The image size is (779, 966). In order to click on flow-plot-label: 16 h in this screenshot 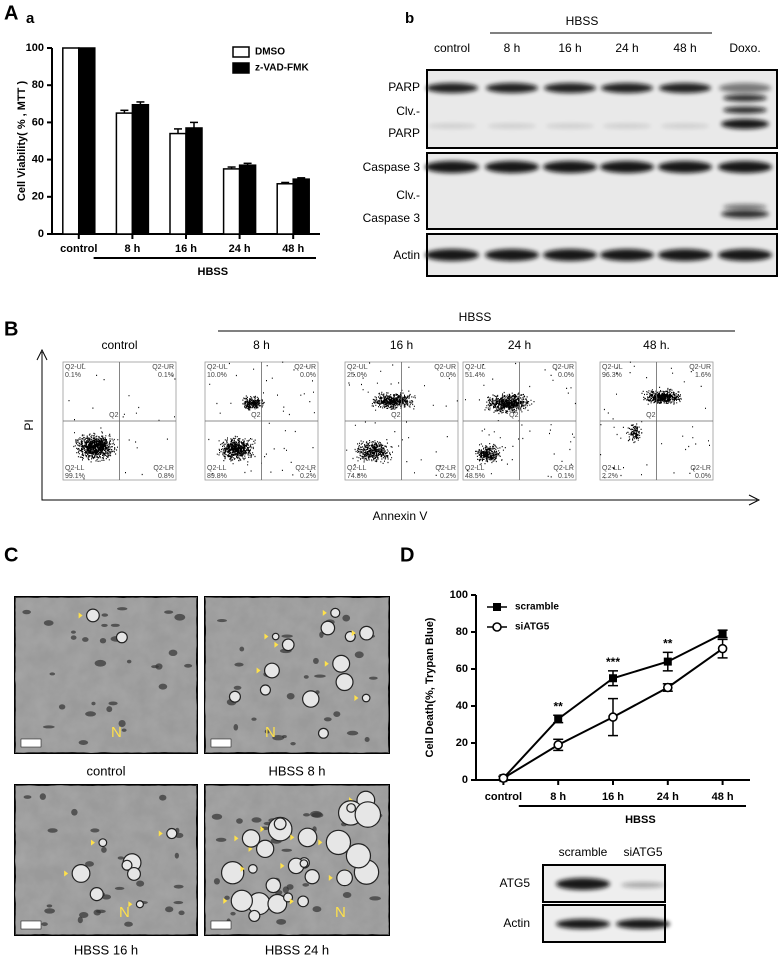, I will do `click(401, 345)`.